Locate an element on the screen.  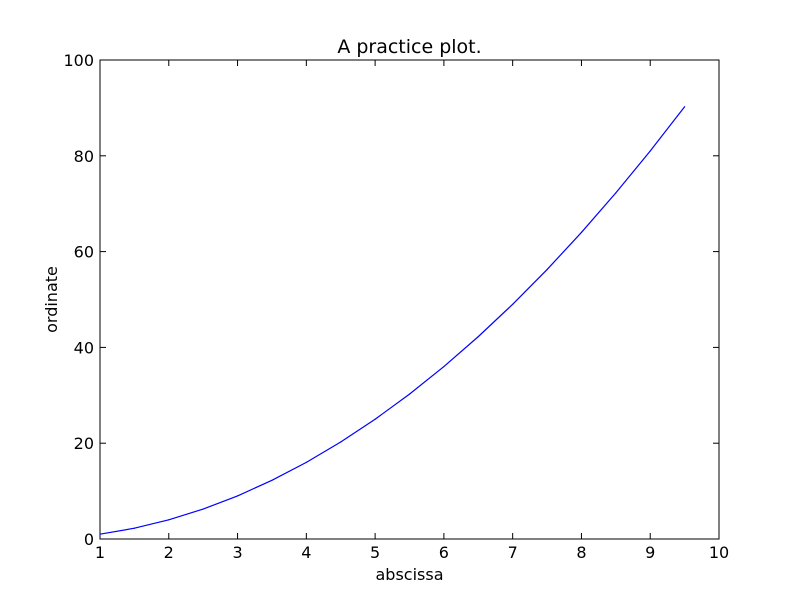
x-tick-label: 5 is located at coordinates (375, 552).